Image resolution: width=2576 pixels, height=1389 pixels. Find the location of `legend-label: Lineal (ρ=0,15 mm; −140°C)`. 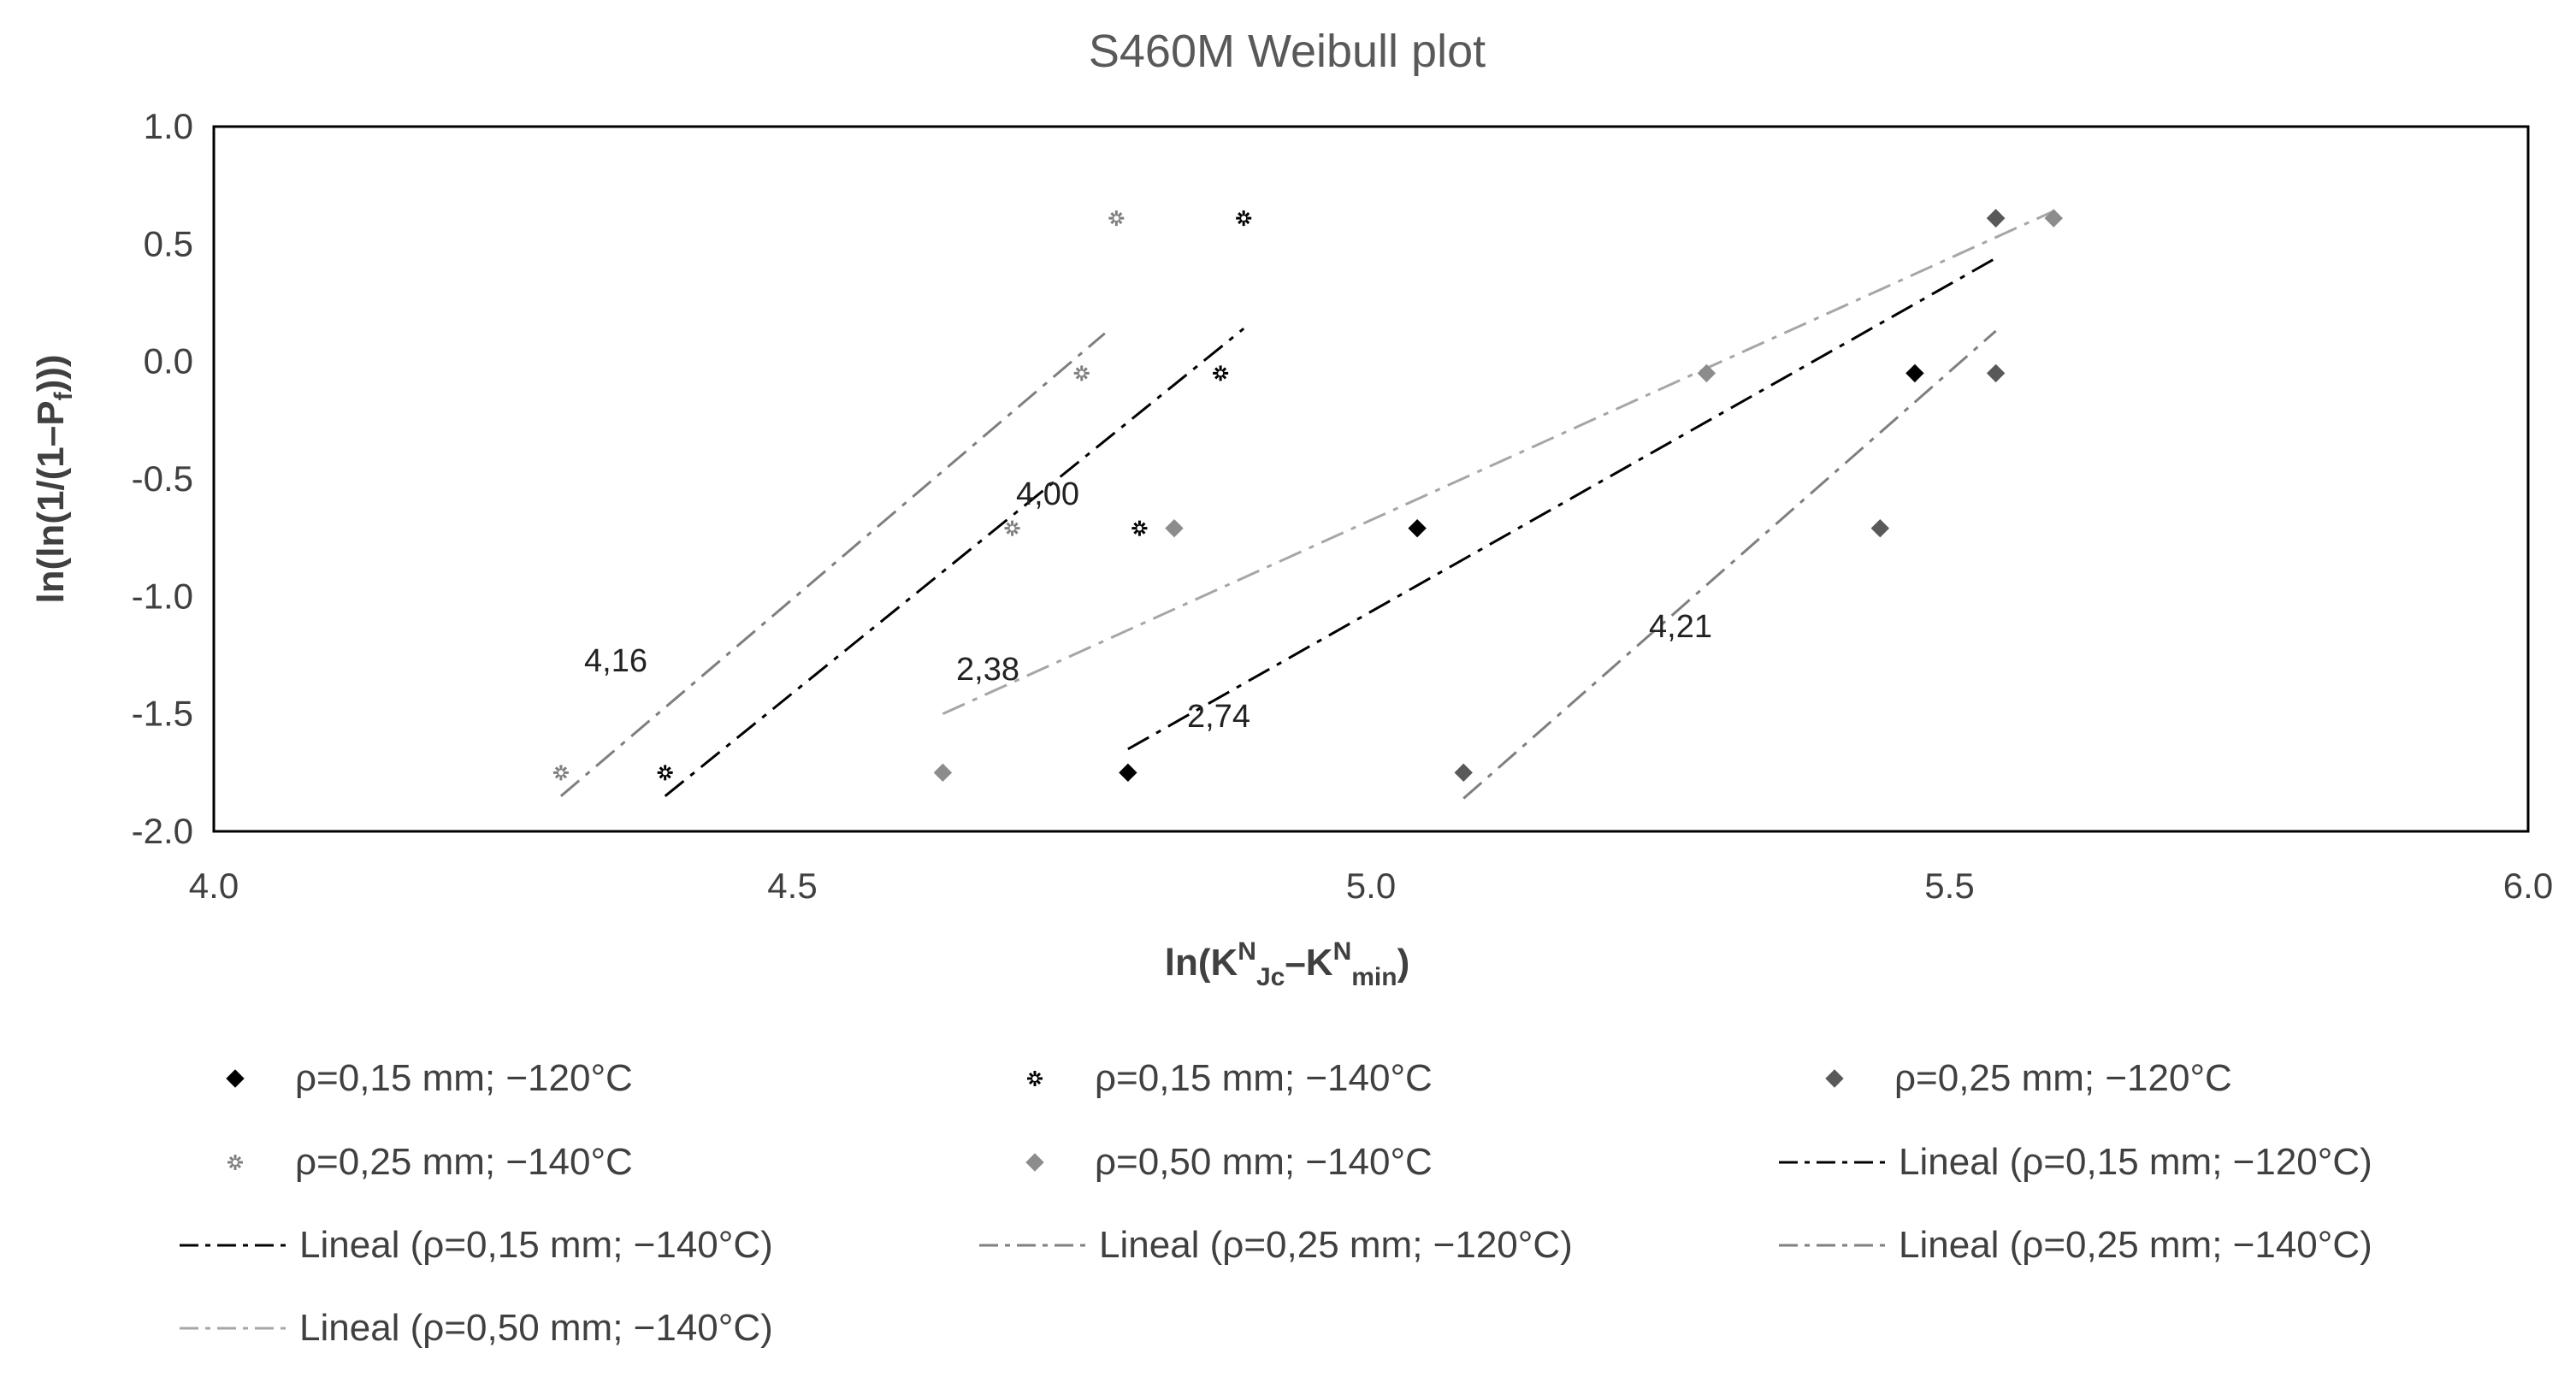

legend-label: Lineal (ρ=0,15 mm; −140°C) is located at coordinates (536, 1245).